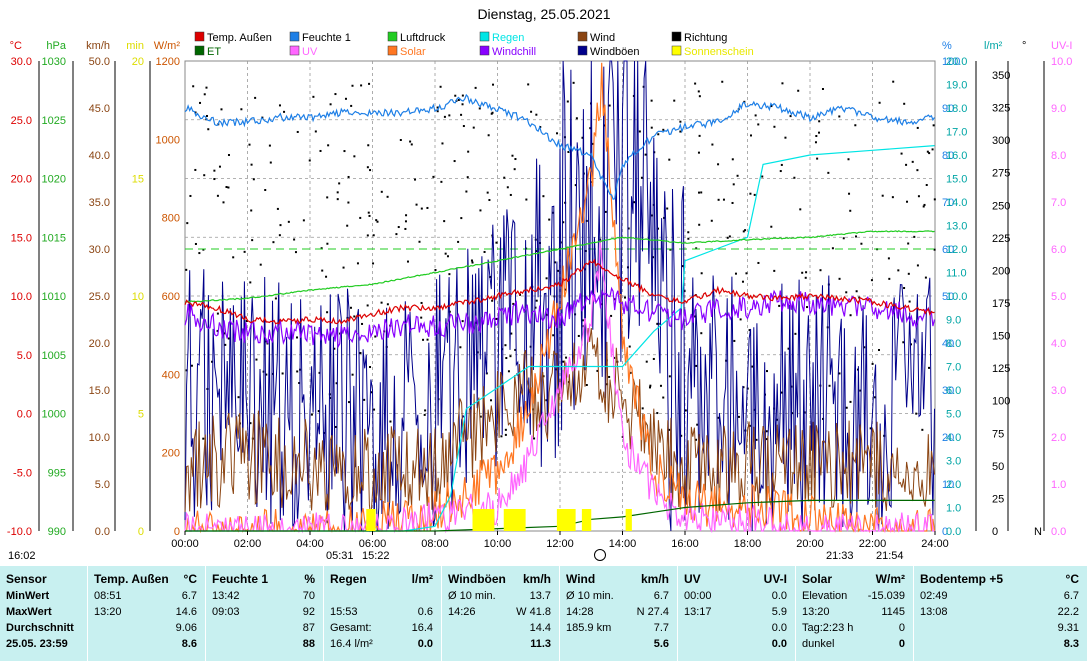 This screenshot has height=661, width=1088. What do you see at coordinates (698, 612) in the screenshot?
I see `table-cell-label: 13:17` at bounding box center [698, 612].